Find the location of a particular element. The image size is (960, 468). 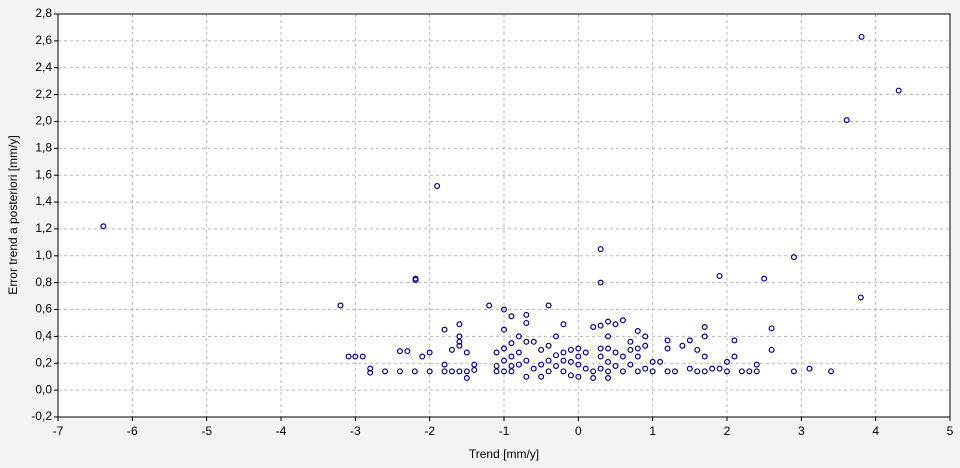

y-tick-label: 0,8 is located at coordinates (43, 282).